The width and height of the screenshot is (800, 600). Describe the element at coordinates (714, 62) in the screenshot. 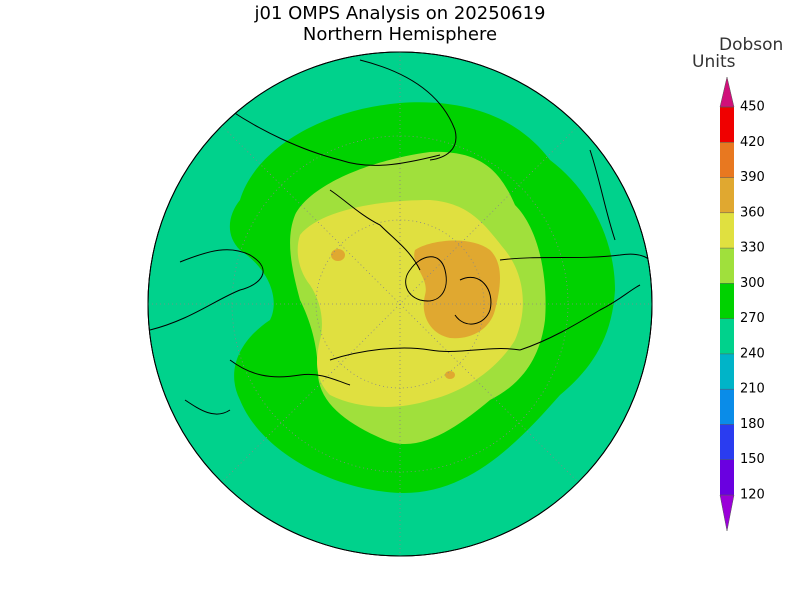

I see `colorbar-label: Units` at that location.